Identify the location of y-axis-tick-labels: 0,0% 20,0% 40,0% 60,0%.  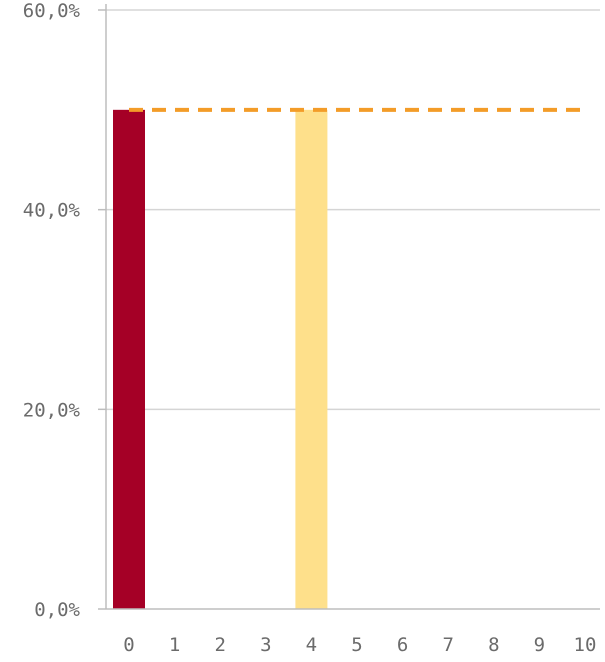
(64, 310).